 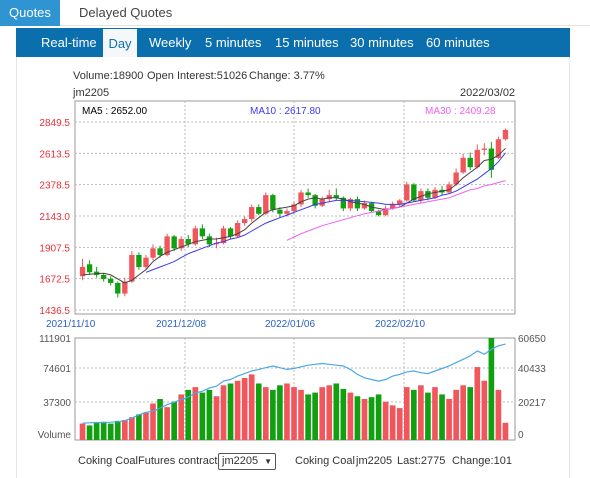 I want to click on tab-quotes: Quotes, so click(x=30, y=13).